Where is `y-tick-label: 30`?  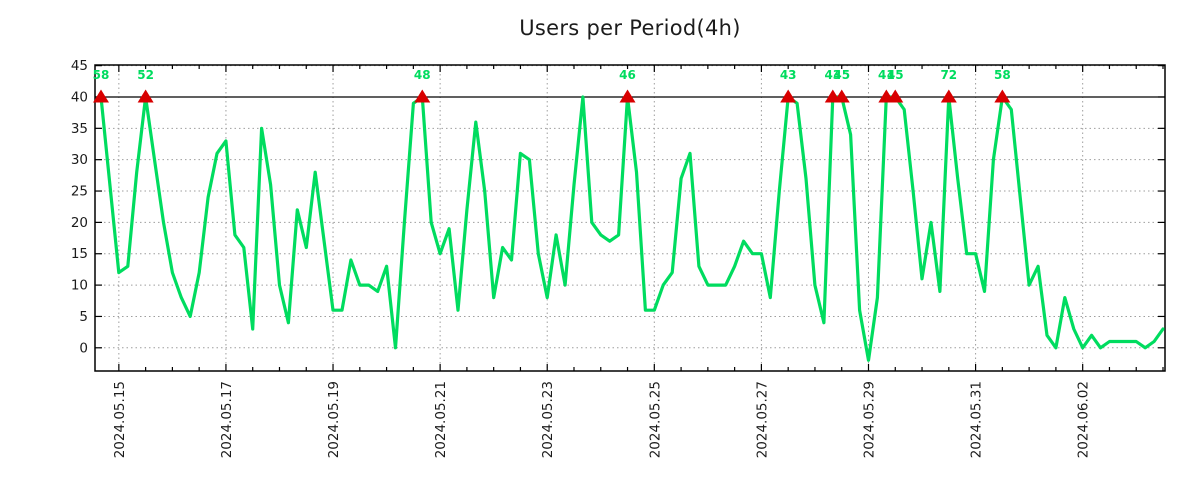
y-tick-label: 30 is located at coordinates (79, 160).